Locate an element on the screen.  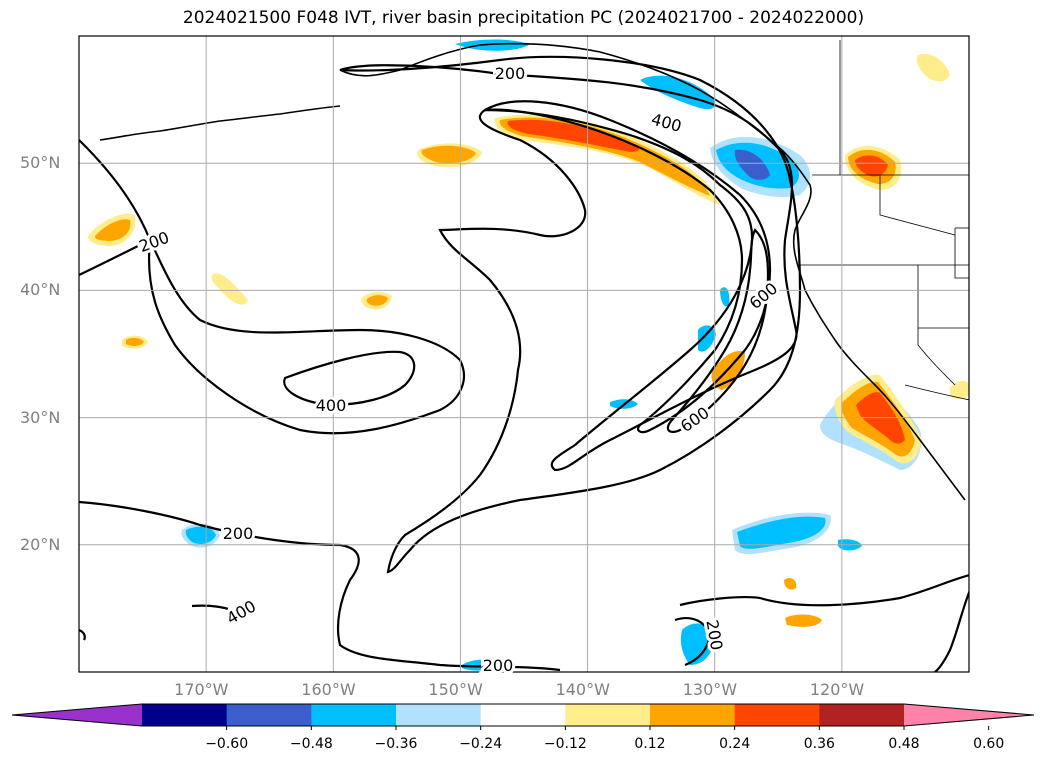
precip-band-northeast-core is located at coordinates (573, 135).